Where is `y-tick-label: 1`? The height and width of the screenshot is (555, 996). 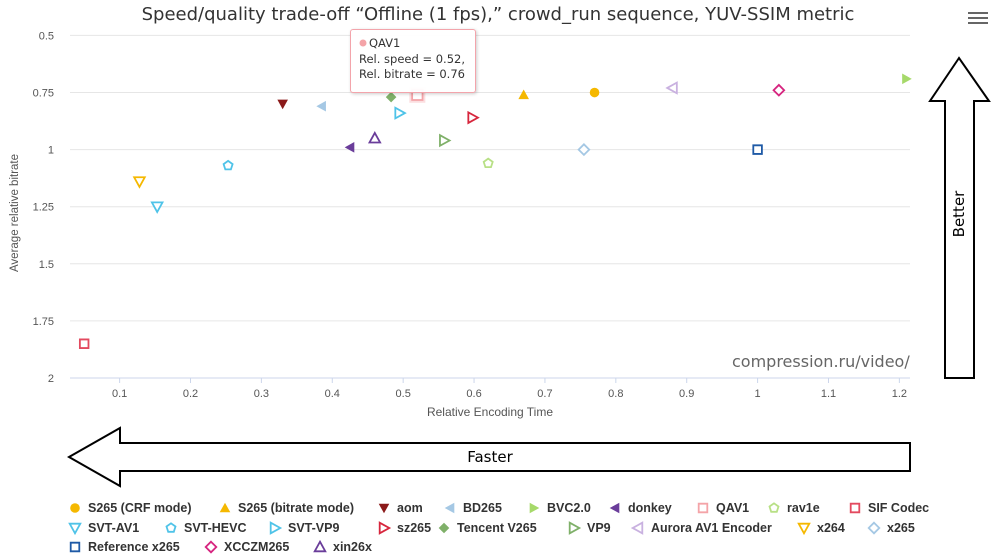
y-tick-label: 1 is located at coordinates (51, 151).